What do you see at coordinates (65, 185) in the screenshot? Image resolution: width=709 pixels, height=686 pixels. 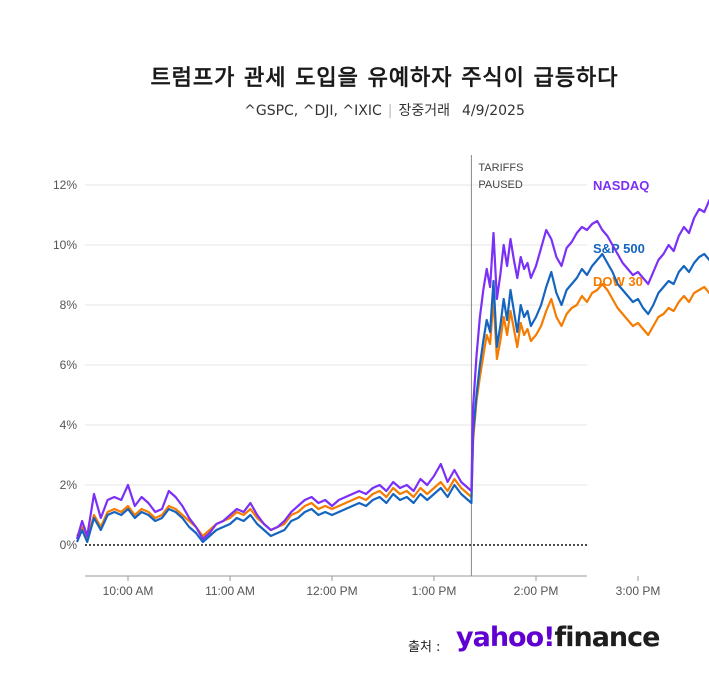 I see `y-tick-label: 12%` at bounding box center [65, 185].